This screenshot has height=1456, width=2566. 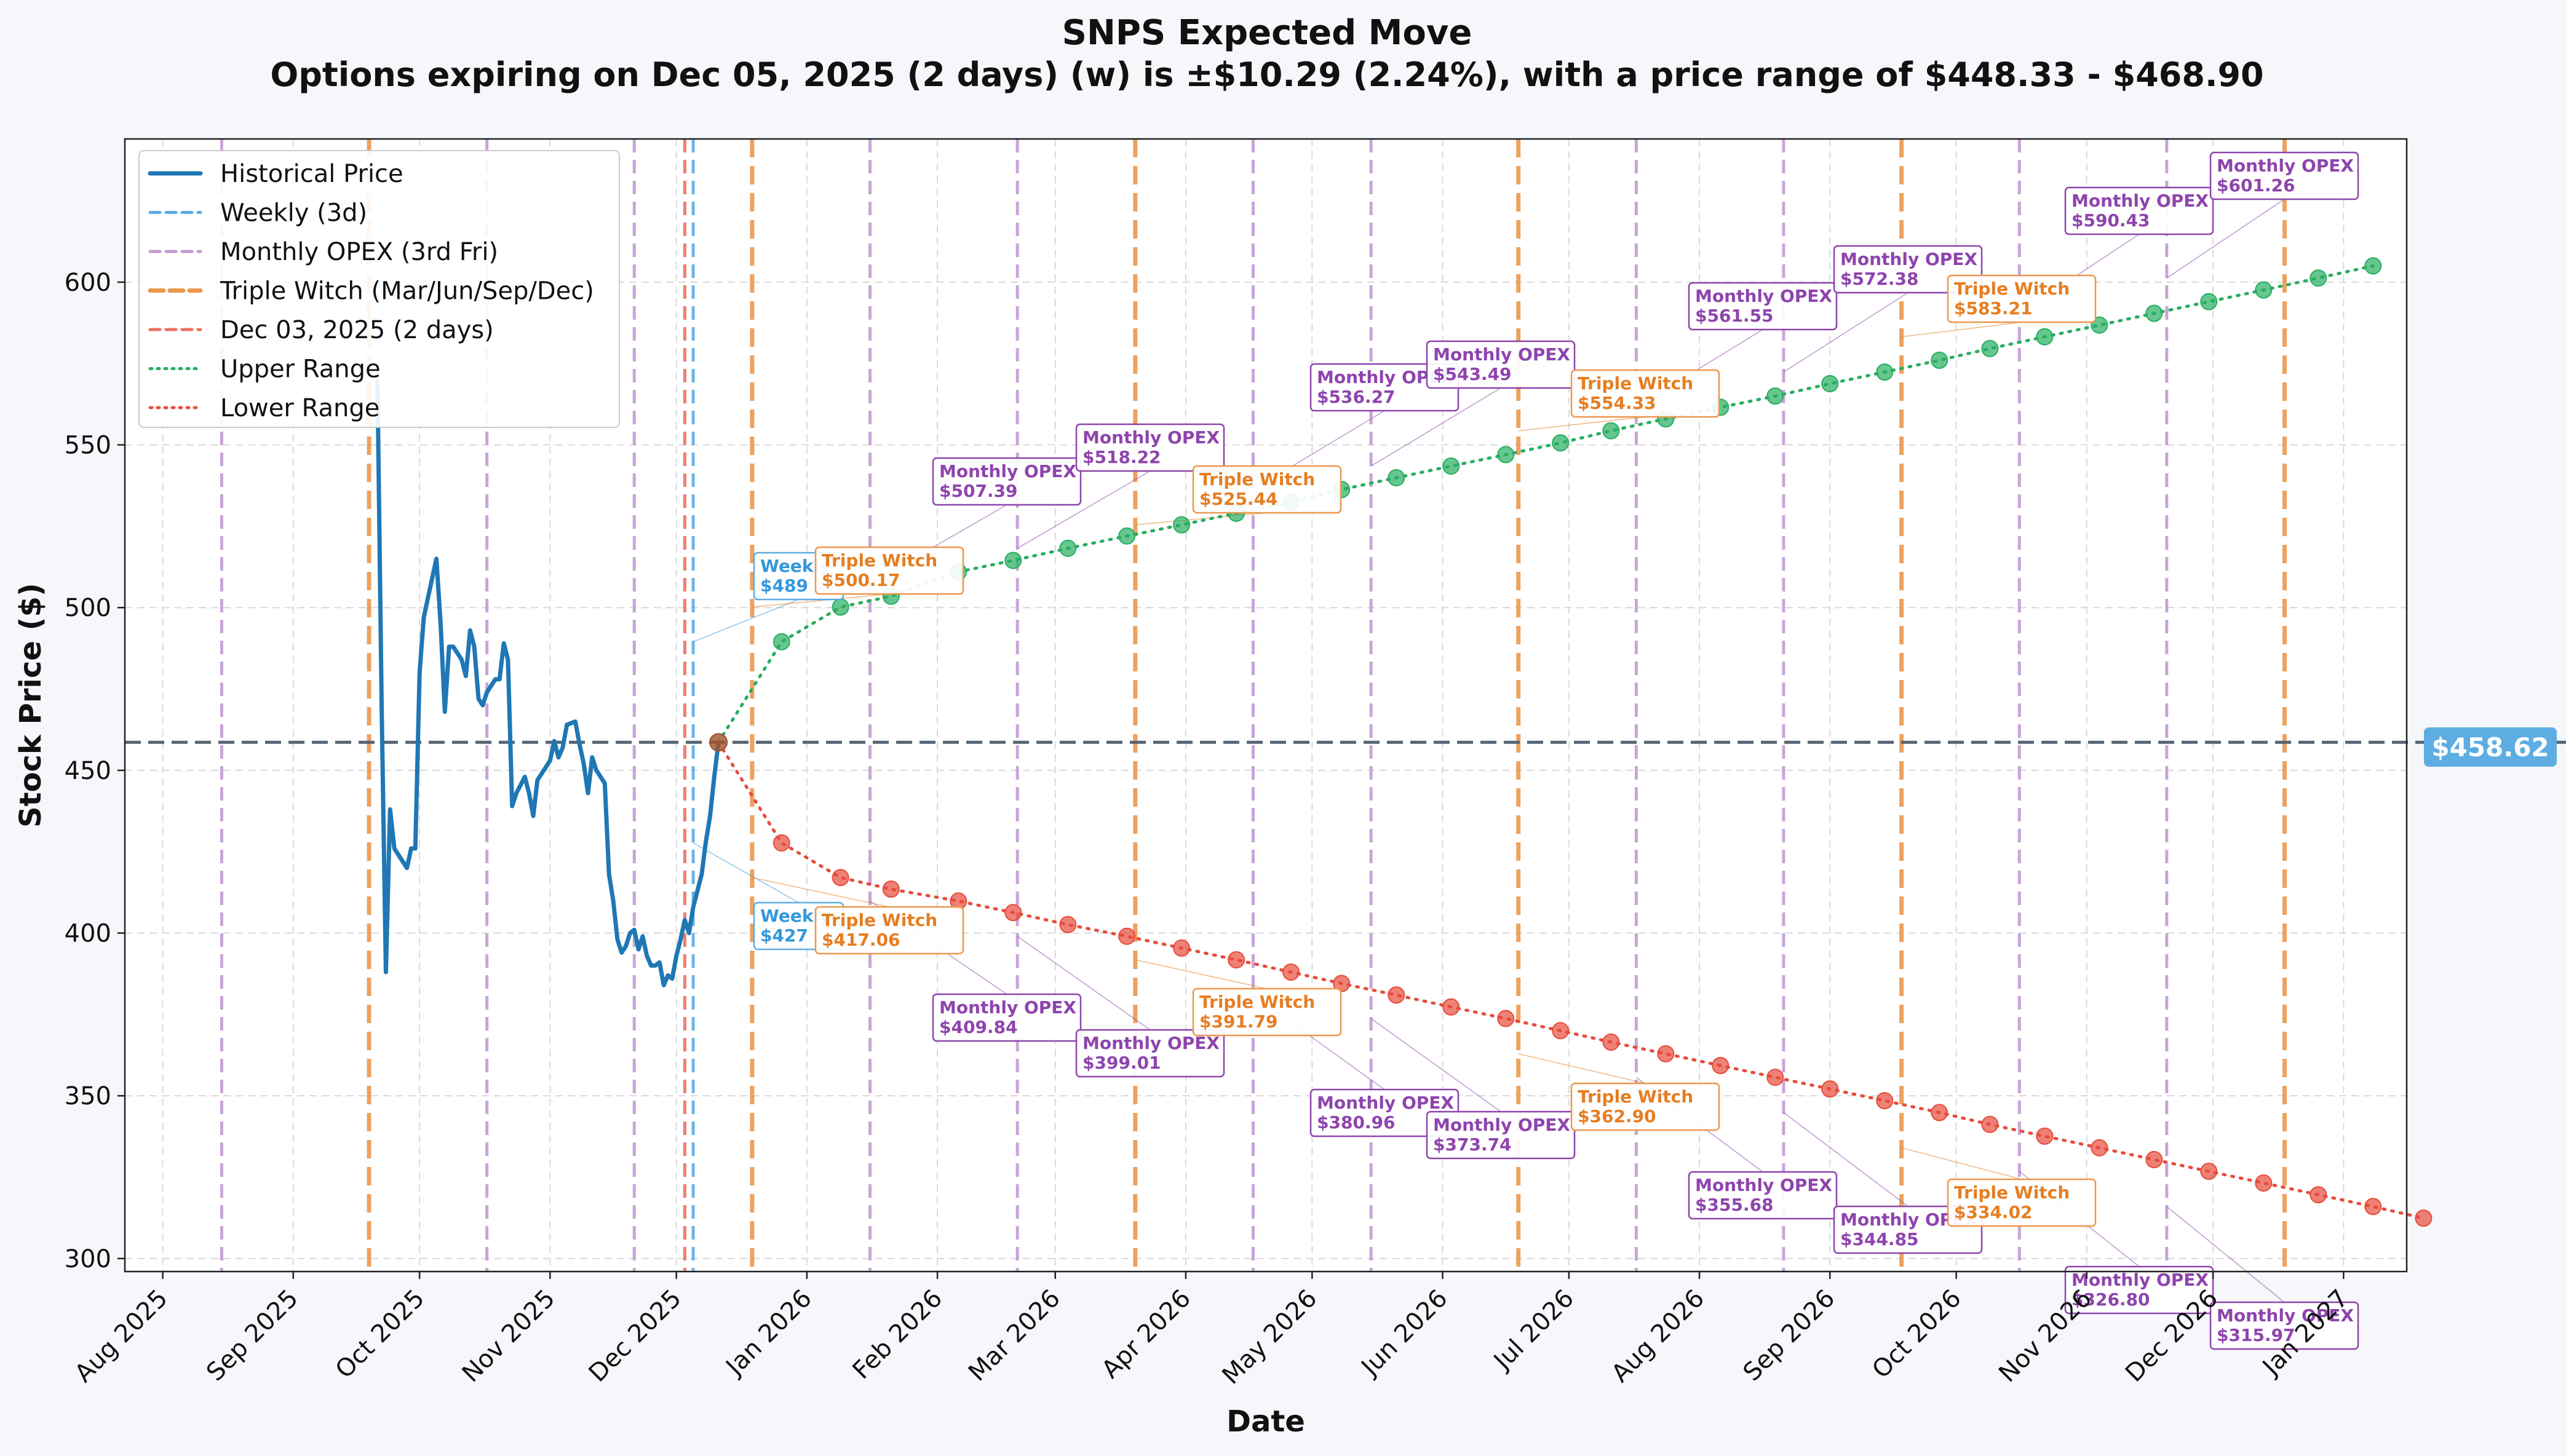 What do you see at coordinates (1880, 279) in the screenshot?
I see `monthly-annotation-value: $572.38` at bounding box center [1880, 279].